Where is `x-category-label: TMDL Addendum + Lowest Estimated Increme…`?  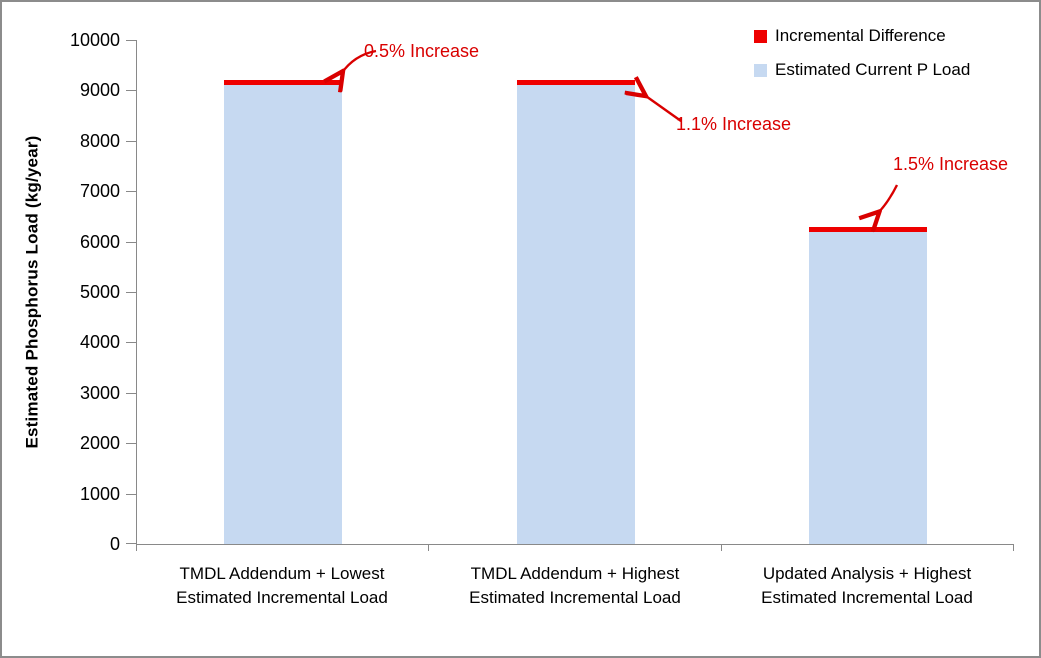 x-category-label: TMDL Addendum + Lowest Estimated Increme… is located at coordinates (282, 585).